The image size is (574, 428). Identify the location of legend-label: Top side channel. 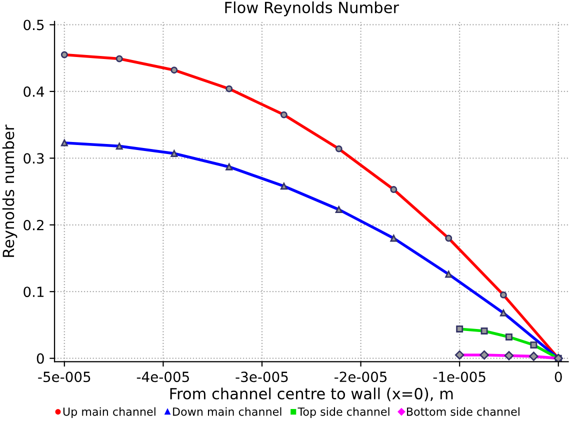
(344, 412).